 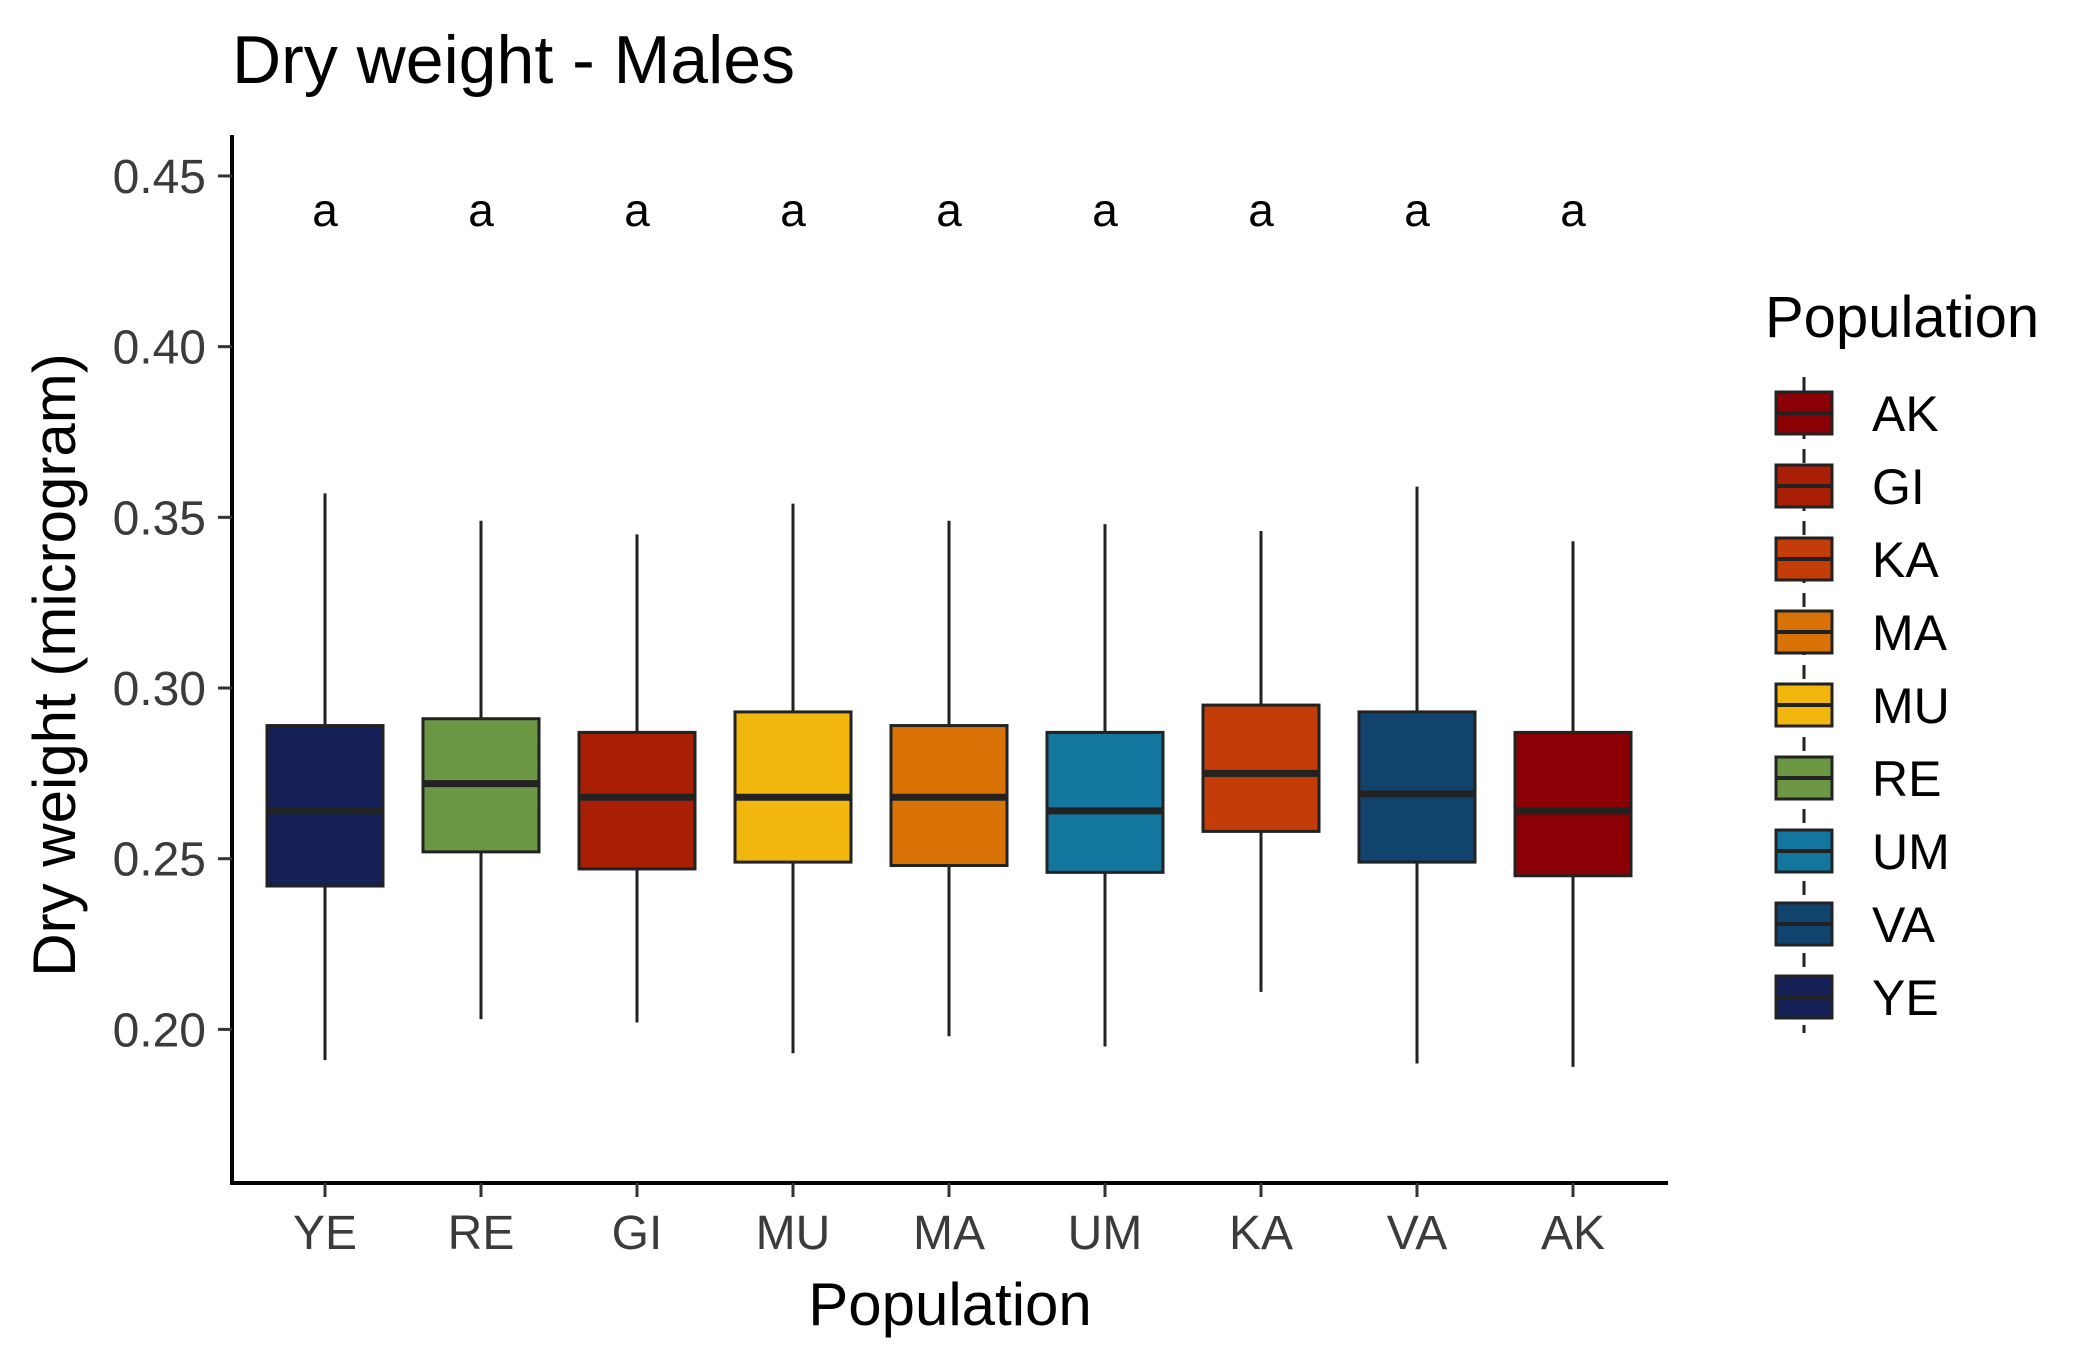 I want to click on legend-items: AK GI KA MA MU RE UM VA YE, so click(x=1862, y=705).